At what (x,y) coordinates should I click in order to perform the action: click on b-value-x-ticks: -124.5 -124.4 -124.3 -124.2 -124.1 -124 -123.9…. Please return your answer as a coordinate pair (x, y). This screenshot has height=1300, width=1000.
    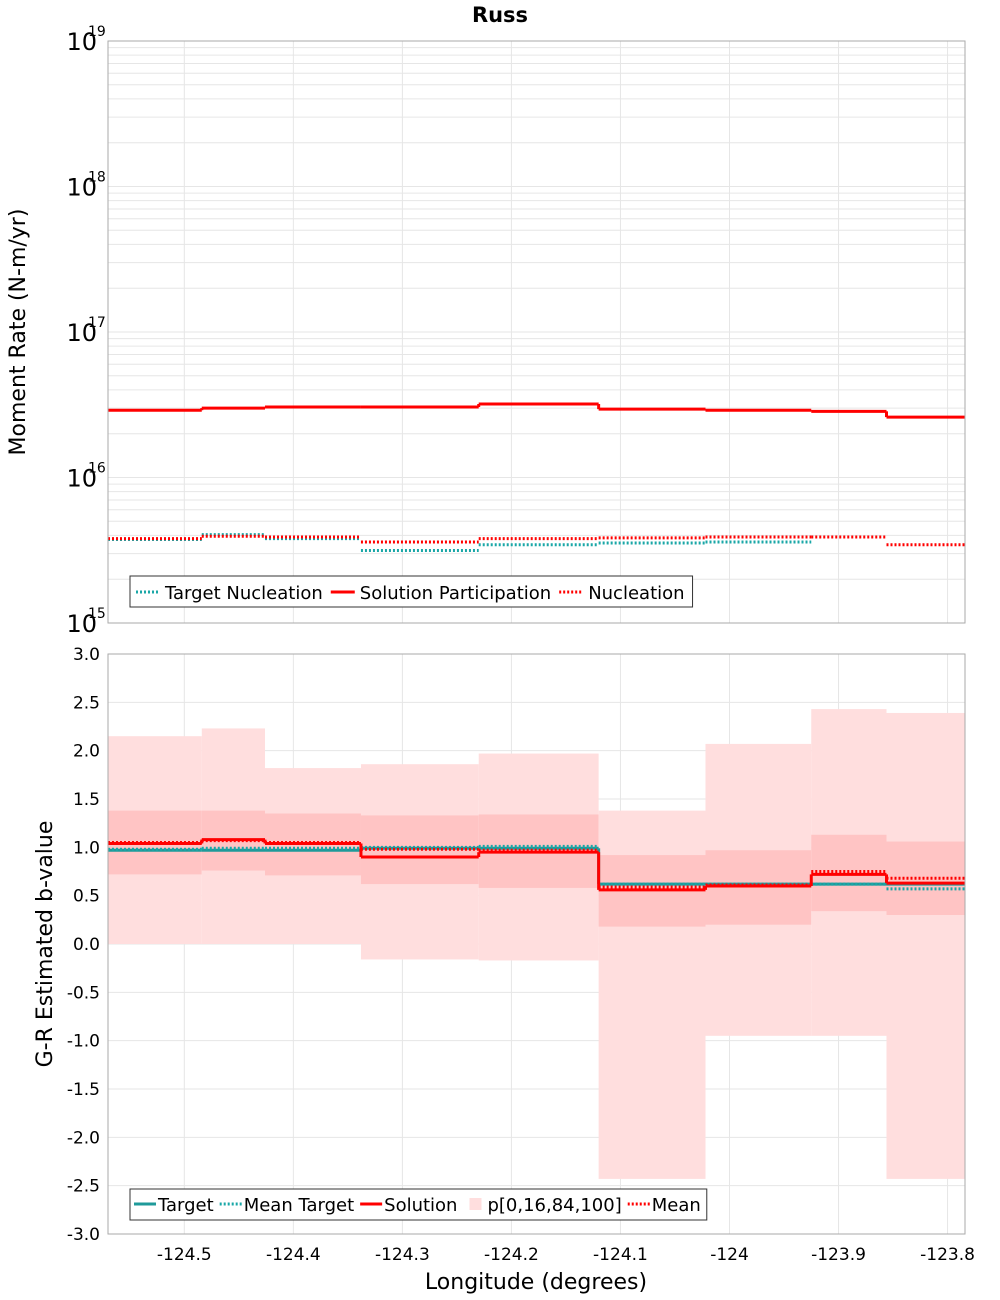
    Looking at the image, I should click on (566, 1255).